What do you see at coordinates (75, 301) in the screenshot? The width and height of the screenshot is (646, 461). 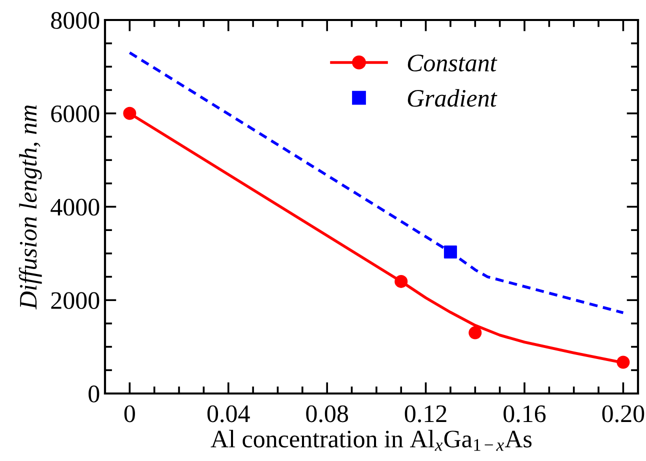 I see `y-tick-label: 2000` at bounding box center [75, 301].